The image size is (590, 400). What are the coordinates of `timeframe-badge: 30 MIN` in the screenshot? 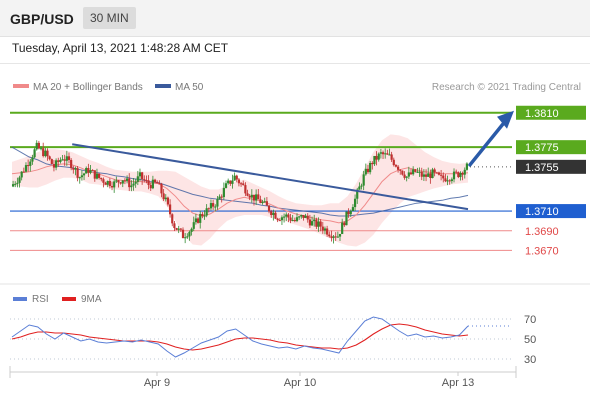 It's located at (109, 18).